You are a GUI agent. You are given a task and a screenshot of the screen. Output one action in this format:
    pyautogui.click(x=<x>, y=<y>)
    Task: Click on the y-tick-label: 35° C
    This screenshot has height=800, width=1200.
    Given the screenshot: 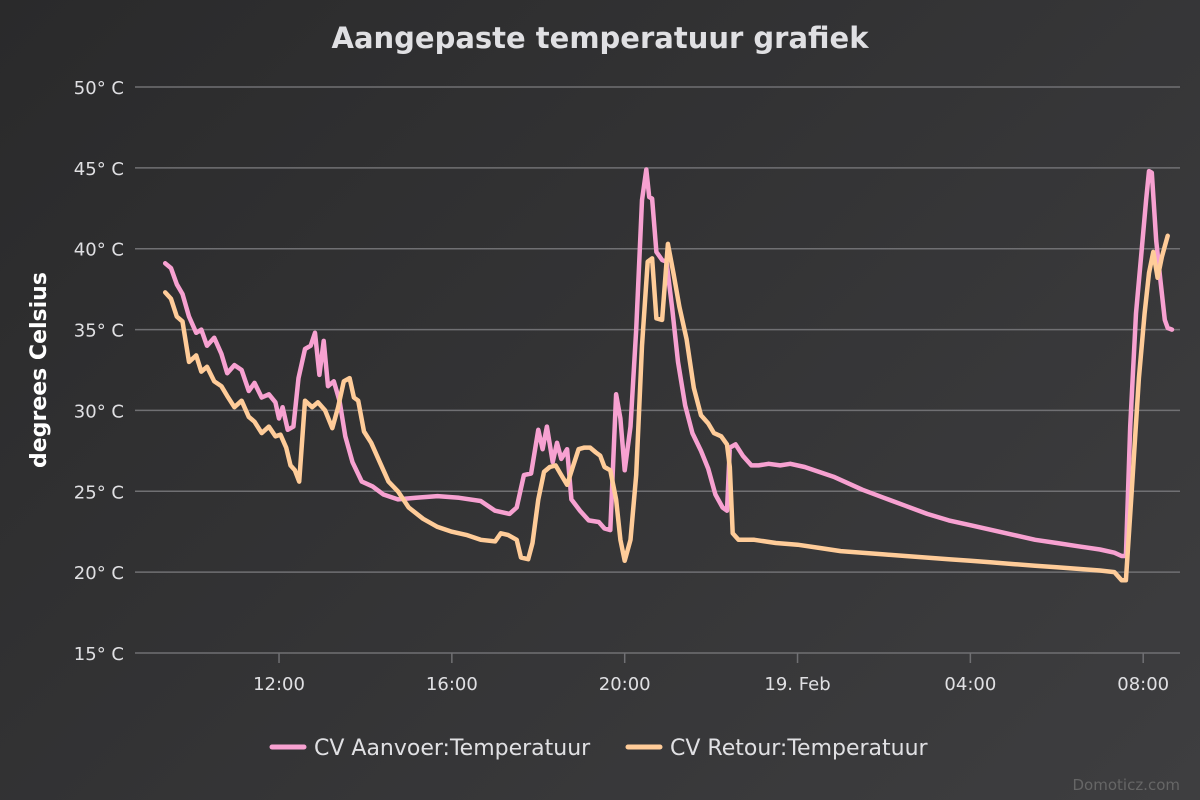 What is the action you would take?
    pyautogui.click(x=99, y=331)
    